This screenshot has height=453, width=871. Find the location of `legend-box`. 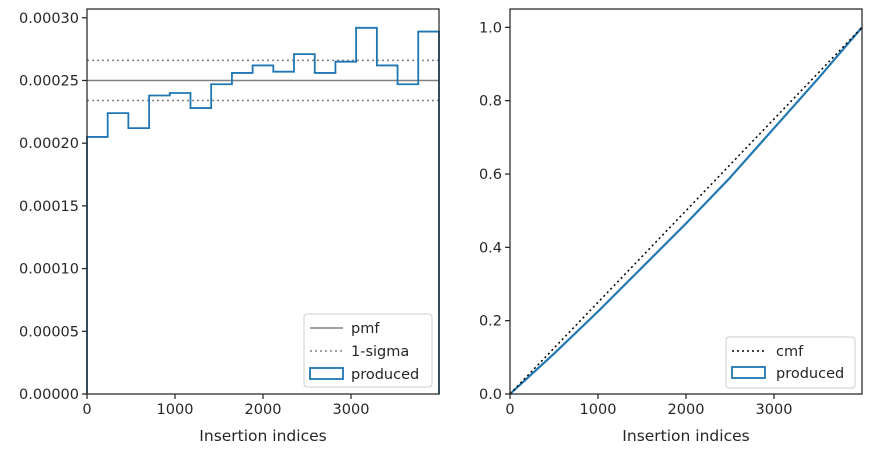

legend-box is located at coordinates (790, 362).